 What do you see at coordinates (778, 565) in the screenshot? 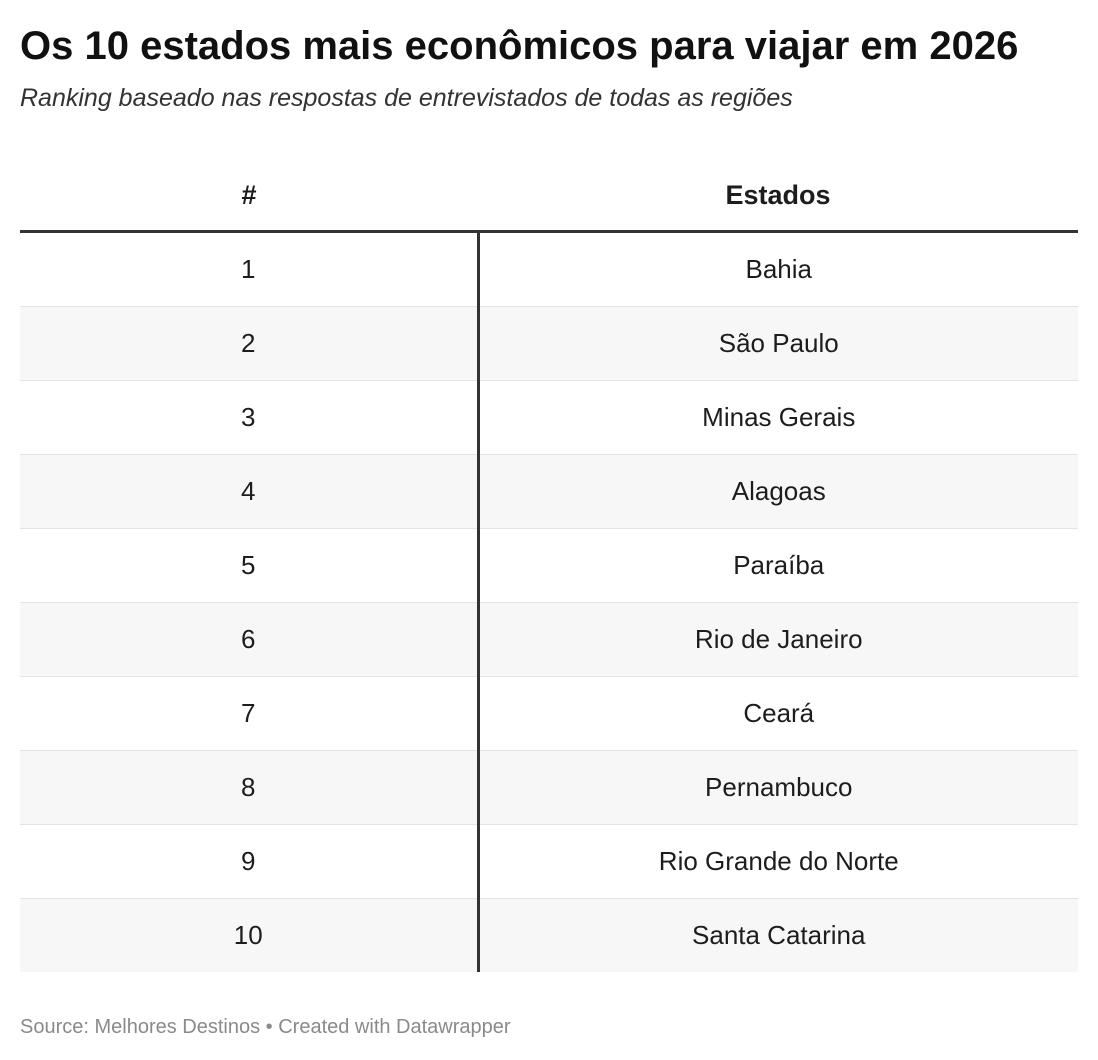
I see `state-cell: Paraíba` at bounding box center [778, 565].